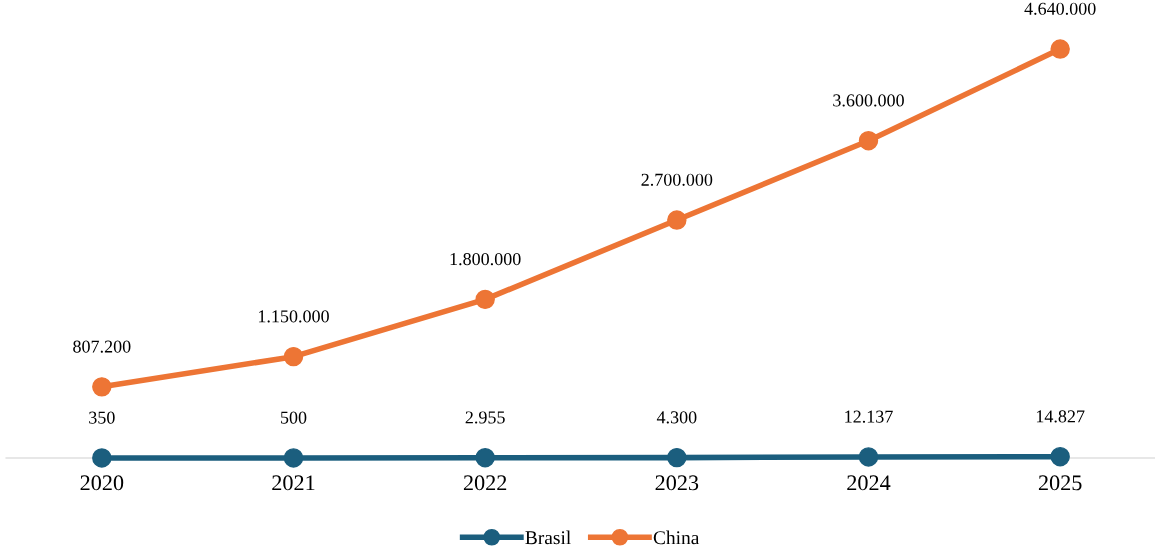 This screenshot has height=551, width=1155. I want to click on data-label: 3.600.000, so click(868, 100).